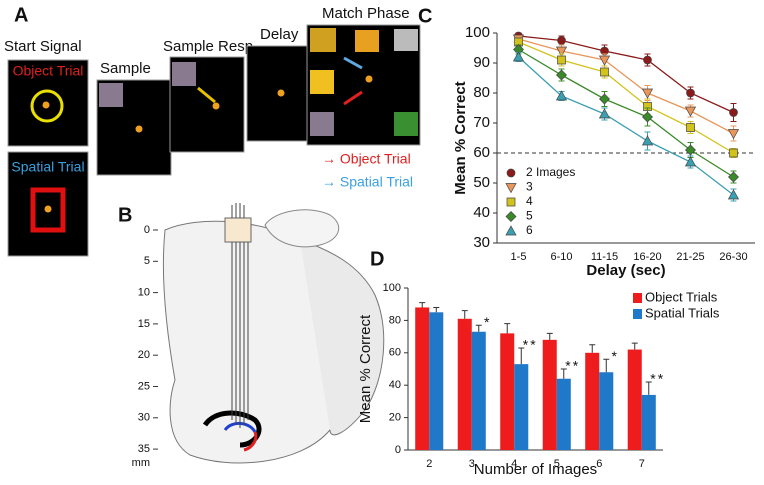  Describe the element at coordinates (240, 315) in the screenshot. I see `electrodes` at that location.